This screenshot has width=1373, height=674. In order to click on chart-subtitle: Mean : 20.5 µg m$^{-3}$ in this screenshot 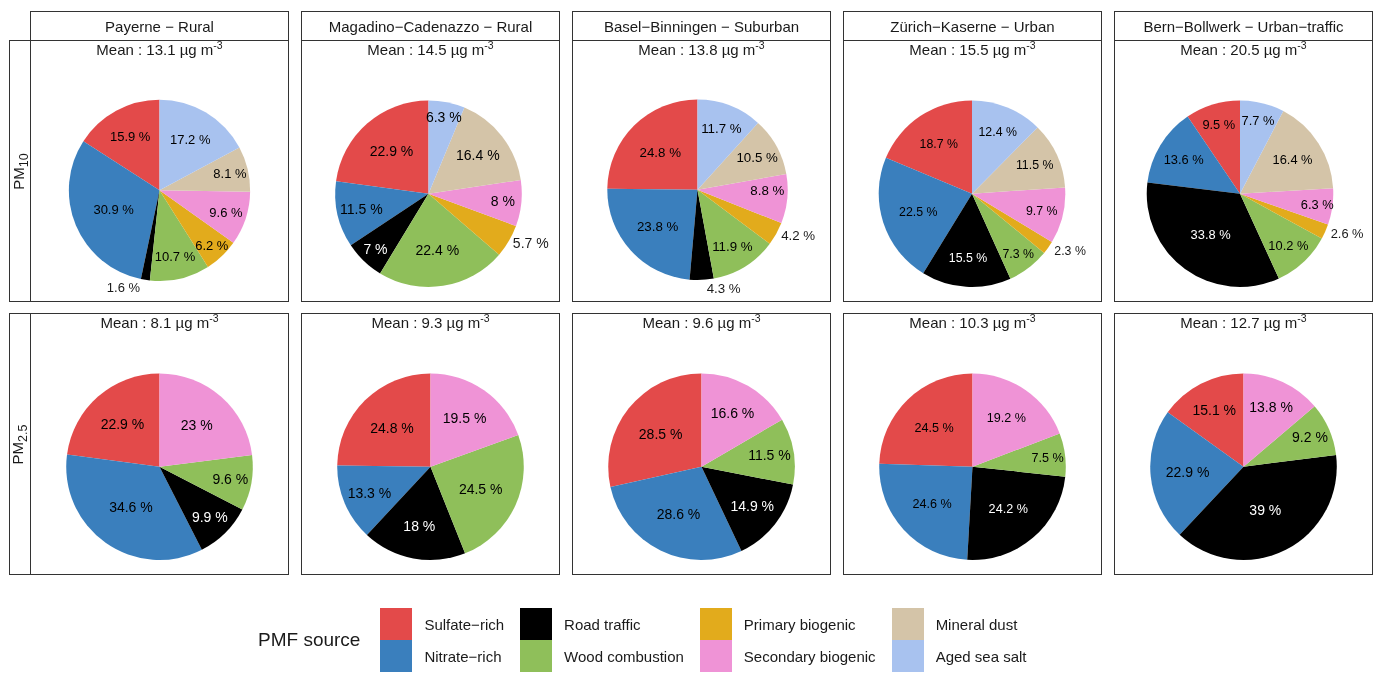, I will do `click(1243, 49)`.